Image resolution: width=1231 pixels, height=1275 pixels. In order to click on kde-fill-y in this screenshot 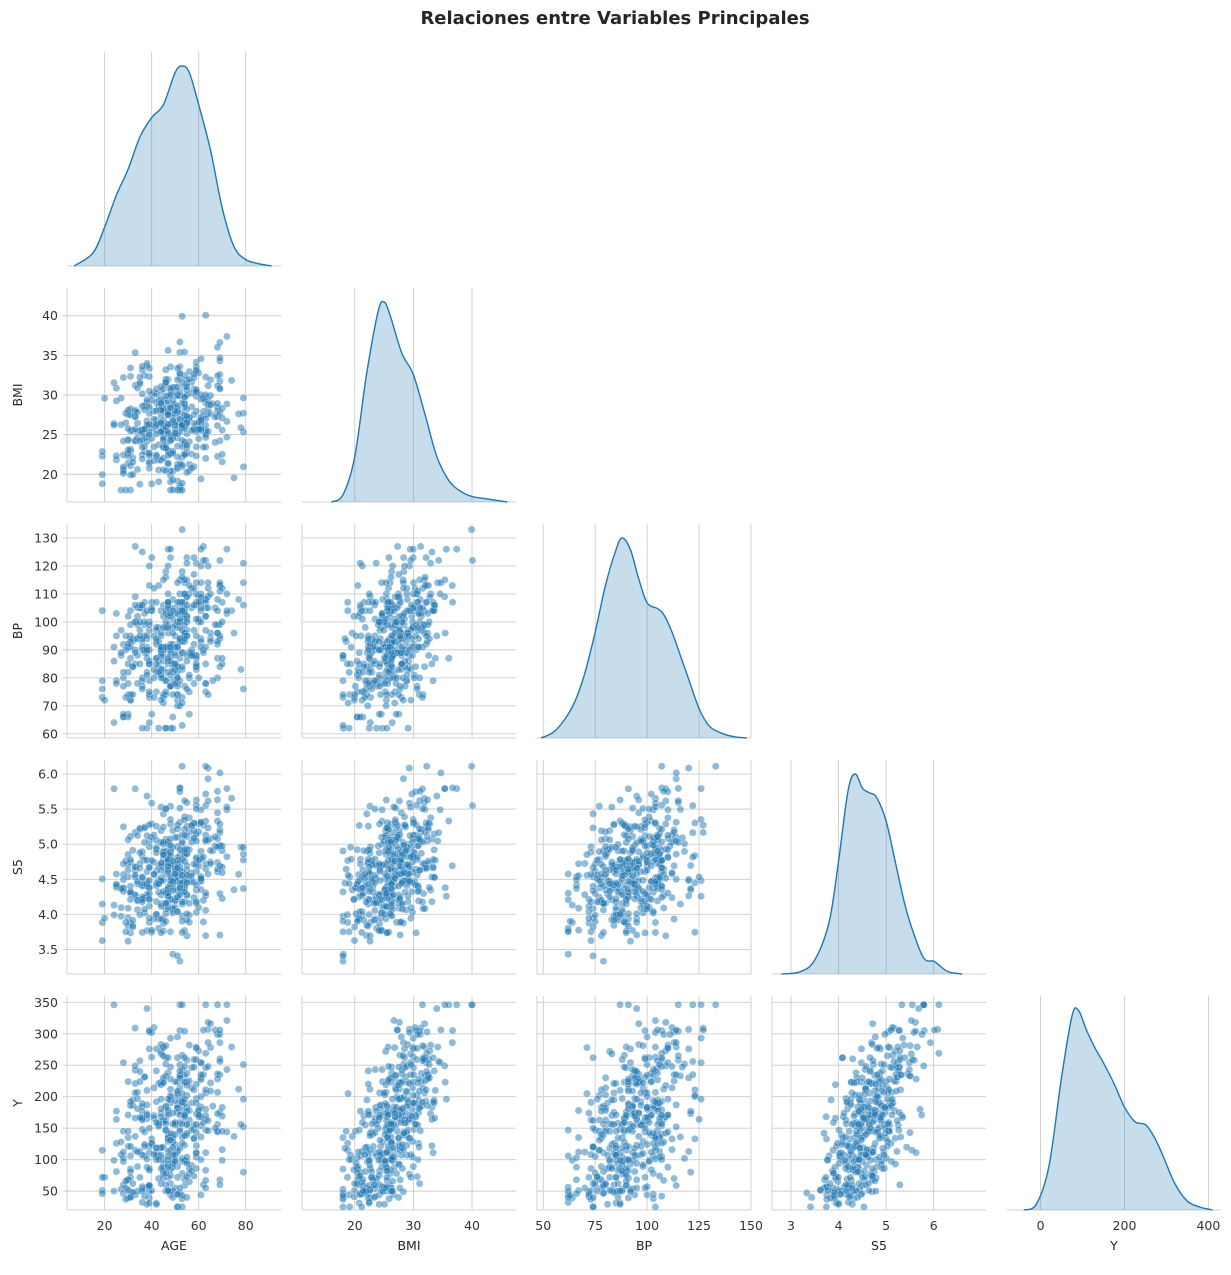, I will do `click(1118, 1108)`.